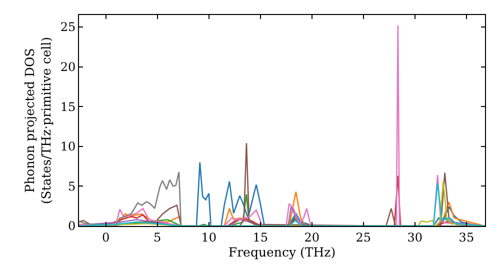  I want to click on y-tick-label: 5, so click(72, 186).